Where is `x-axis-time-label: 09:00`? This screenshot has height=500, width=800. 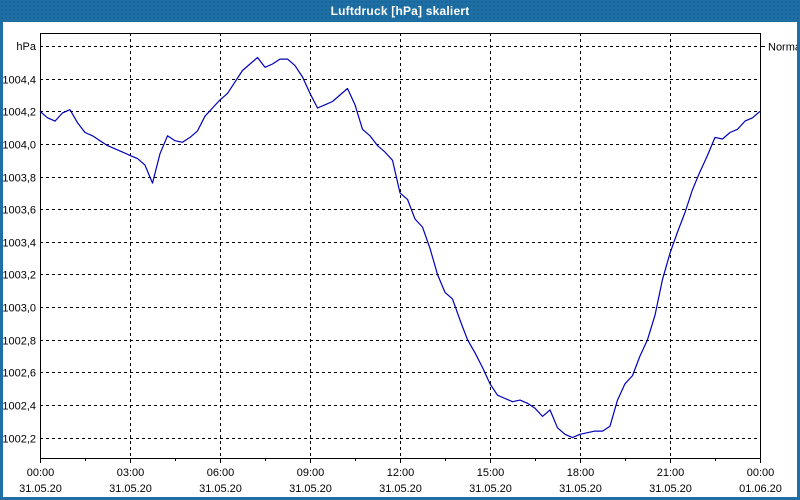
x-axis-time-label: 09:00 is located at coordinates (311, 473).